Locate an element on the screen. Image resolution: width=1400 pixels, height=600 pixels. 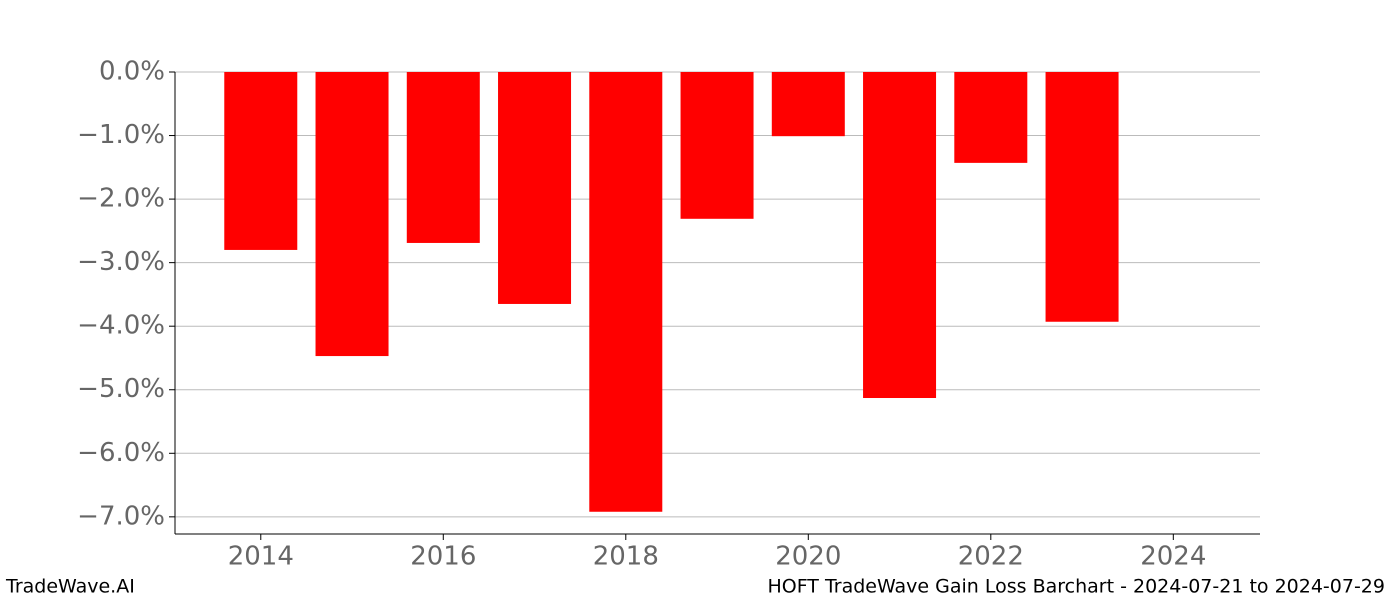
x-tick-label: 2018 is located at coordinates (626, 557).